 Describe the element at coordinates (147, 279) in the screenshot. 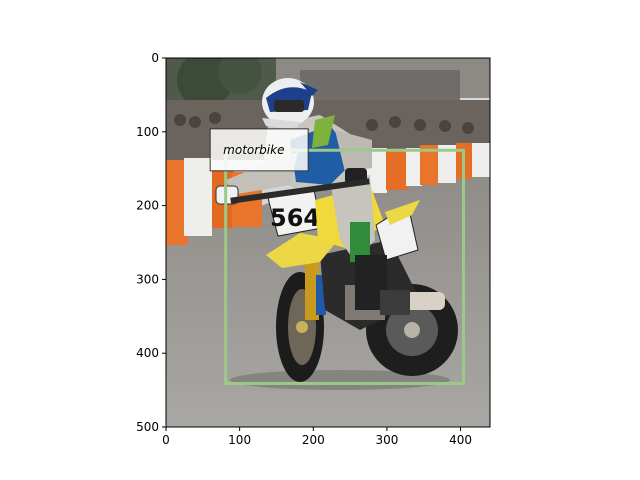

I see `y-tick-label: 300` at that location.